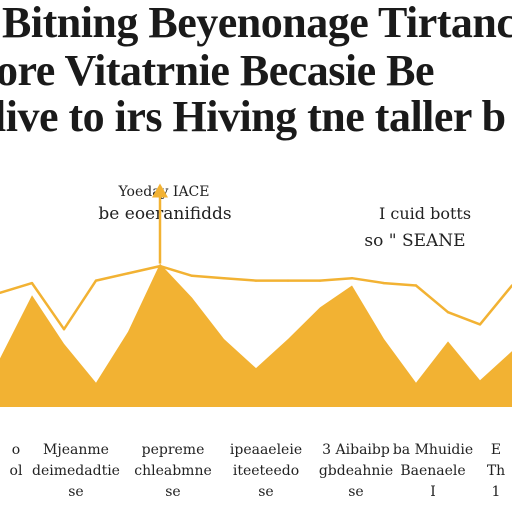 Image resolution: width=512 pixels, height=512 pixels. I want to click on x-category-2-line-1: Mjeanme, so click(76, 450).